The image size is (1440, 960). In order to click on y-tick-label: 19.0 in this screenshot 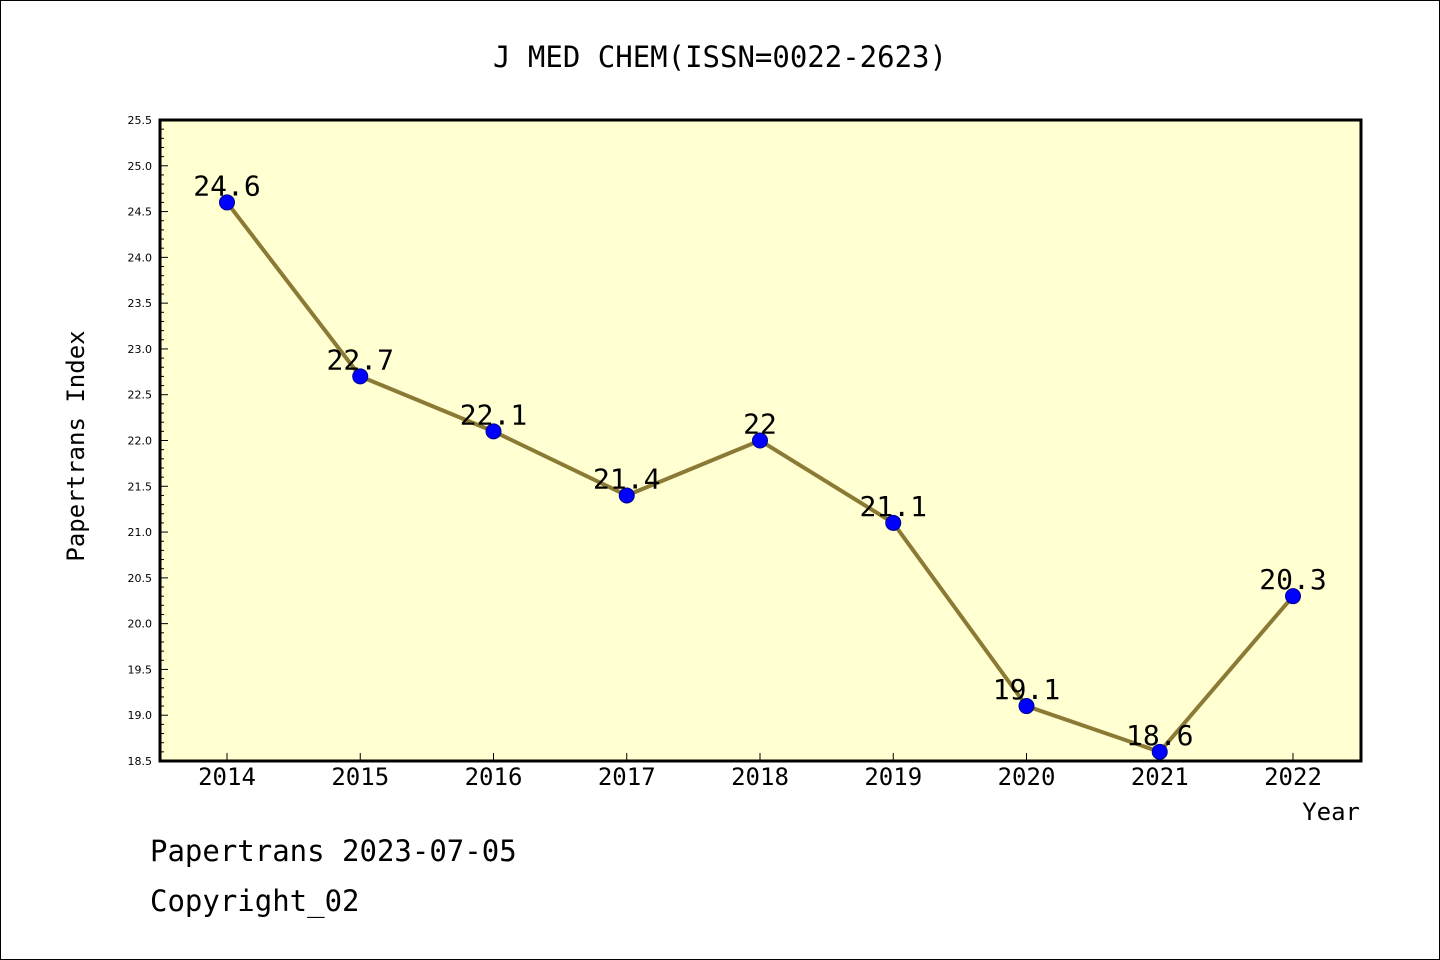, I will do `click(140, 715)`.